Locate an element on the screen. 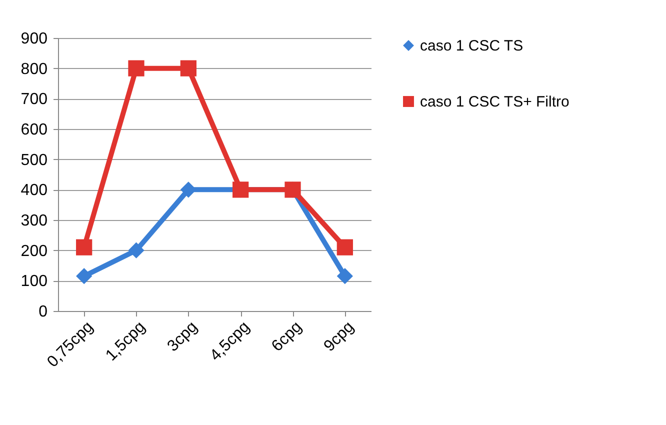 This screenshot has width=666, height=425. y-tick-label: 200 is located at coordinates (34, 251).